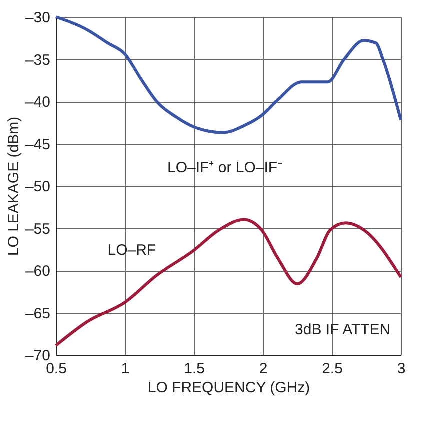 This screenshot has height=422, width=429. What do you see at coordinates (37, 145) in the screenshot?
I see `y-tick-label: –45` at bounding box center [37, 145].